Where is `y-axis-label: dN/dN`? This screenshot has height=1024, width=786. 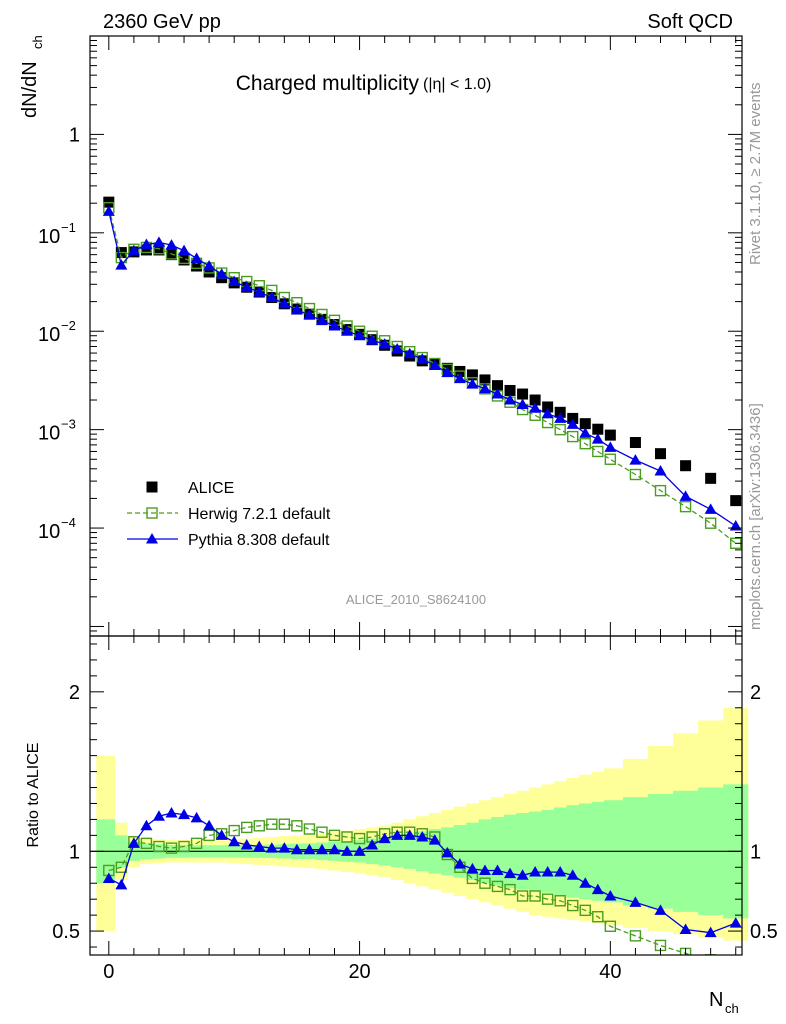
y-axis-label: dN/dN is located at coordinates (30, 89).